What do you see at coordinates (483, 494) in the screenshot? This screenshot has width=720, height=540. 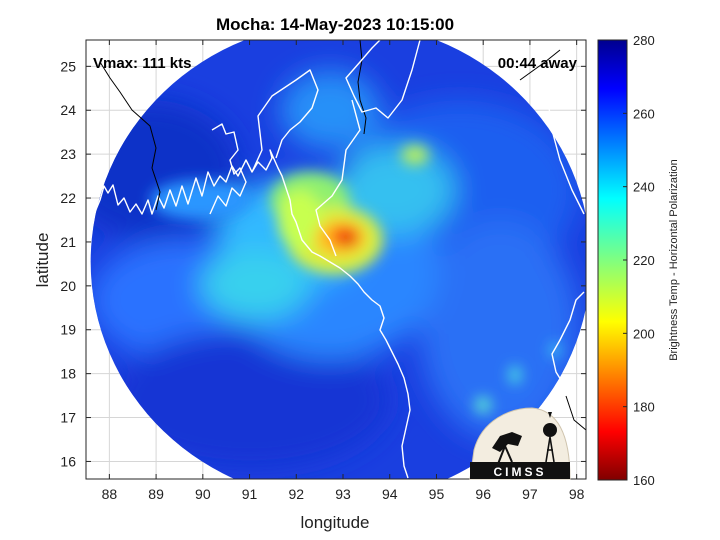 I see `x-tick-label: 96` at bounding box center [483, 494].